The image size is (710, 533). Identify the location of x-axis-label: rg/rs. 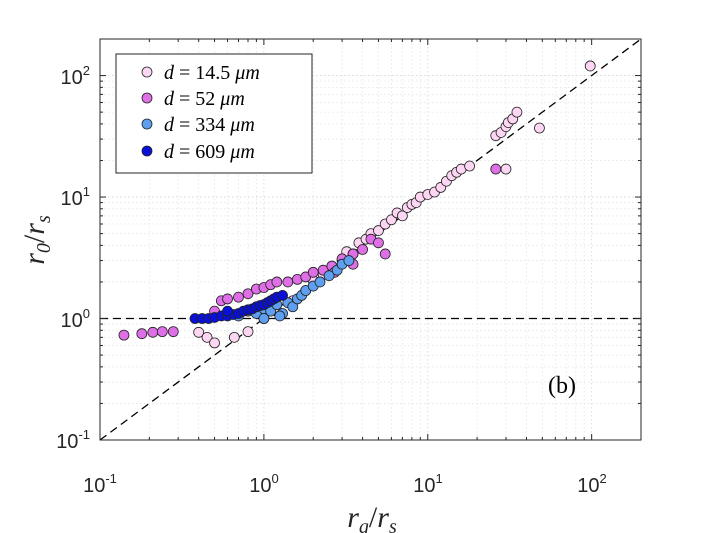
(372, 517).